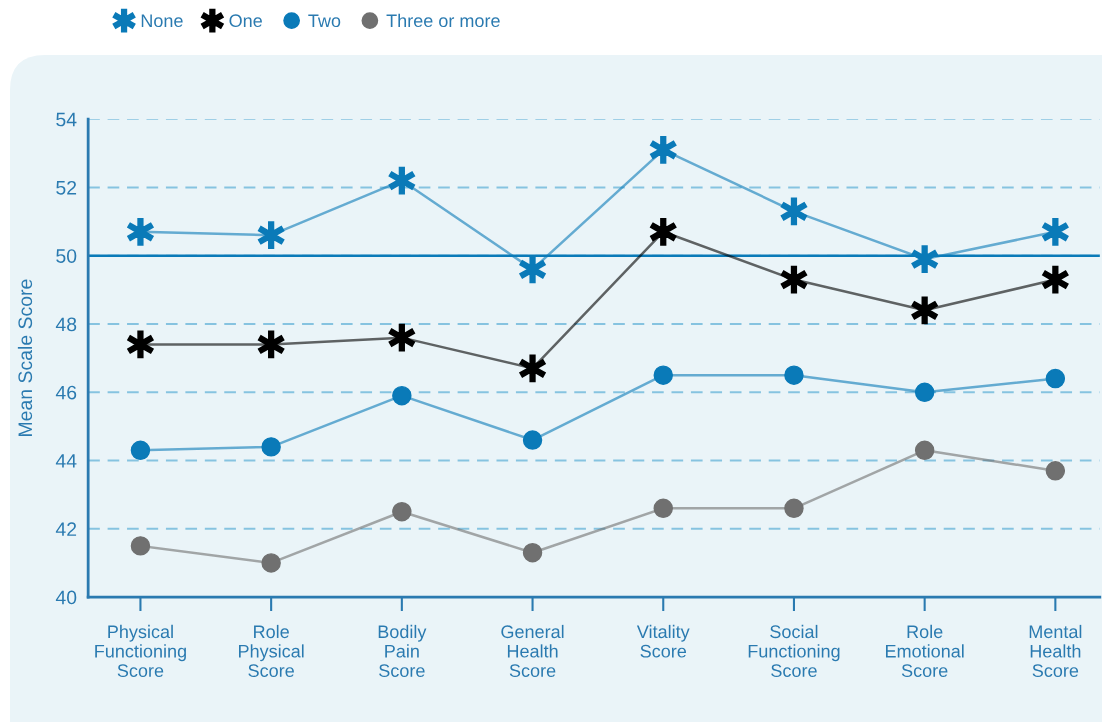 The height and width of the screenshot is (722, 1102). I want to click on legend-label: None, so click(162, 21).